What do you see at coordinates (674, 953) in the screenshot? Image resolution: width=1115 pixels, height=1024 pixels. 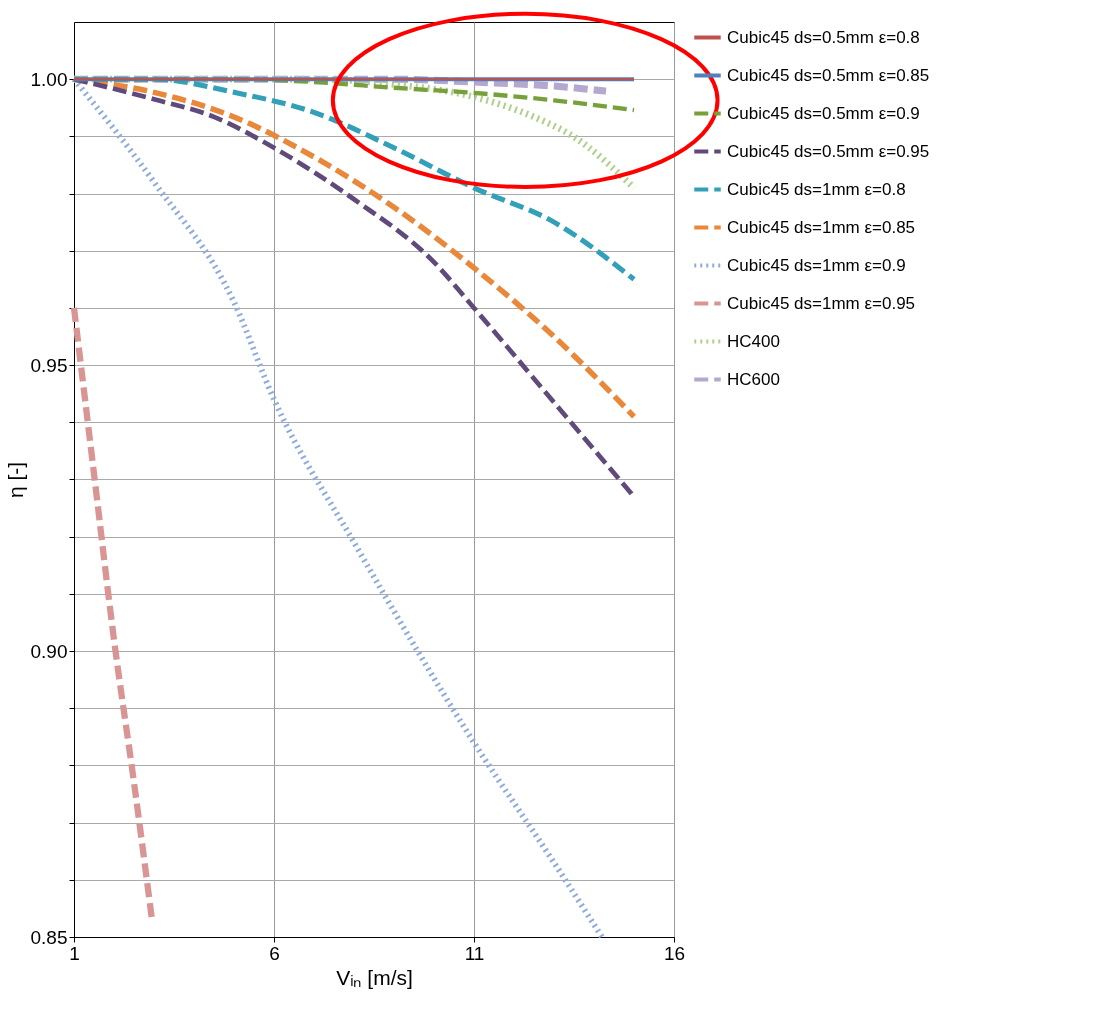 I see `x-tick-label: 16` at bounding box center [674, 953].